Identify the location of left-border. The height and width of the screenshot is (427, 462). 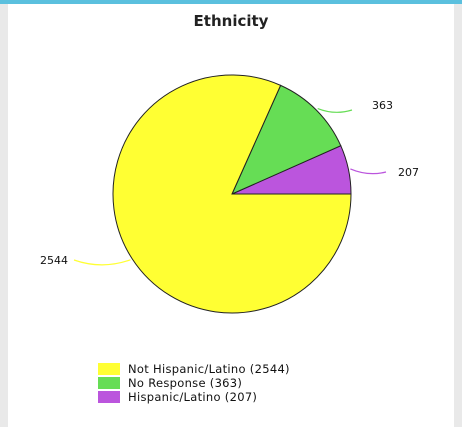
(4, 215).